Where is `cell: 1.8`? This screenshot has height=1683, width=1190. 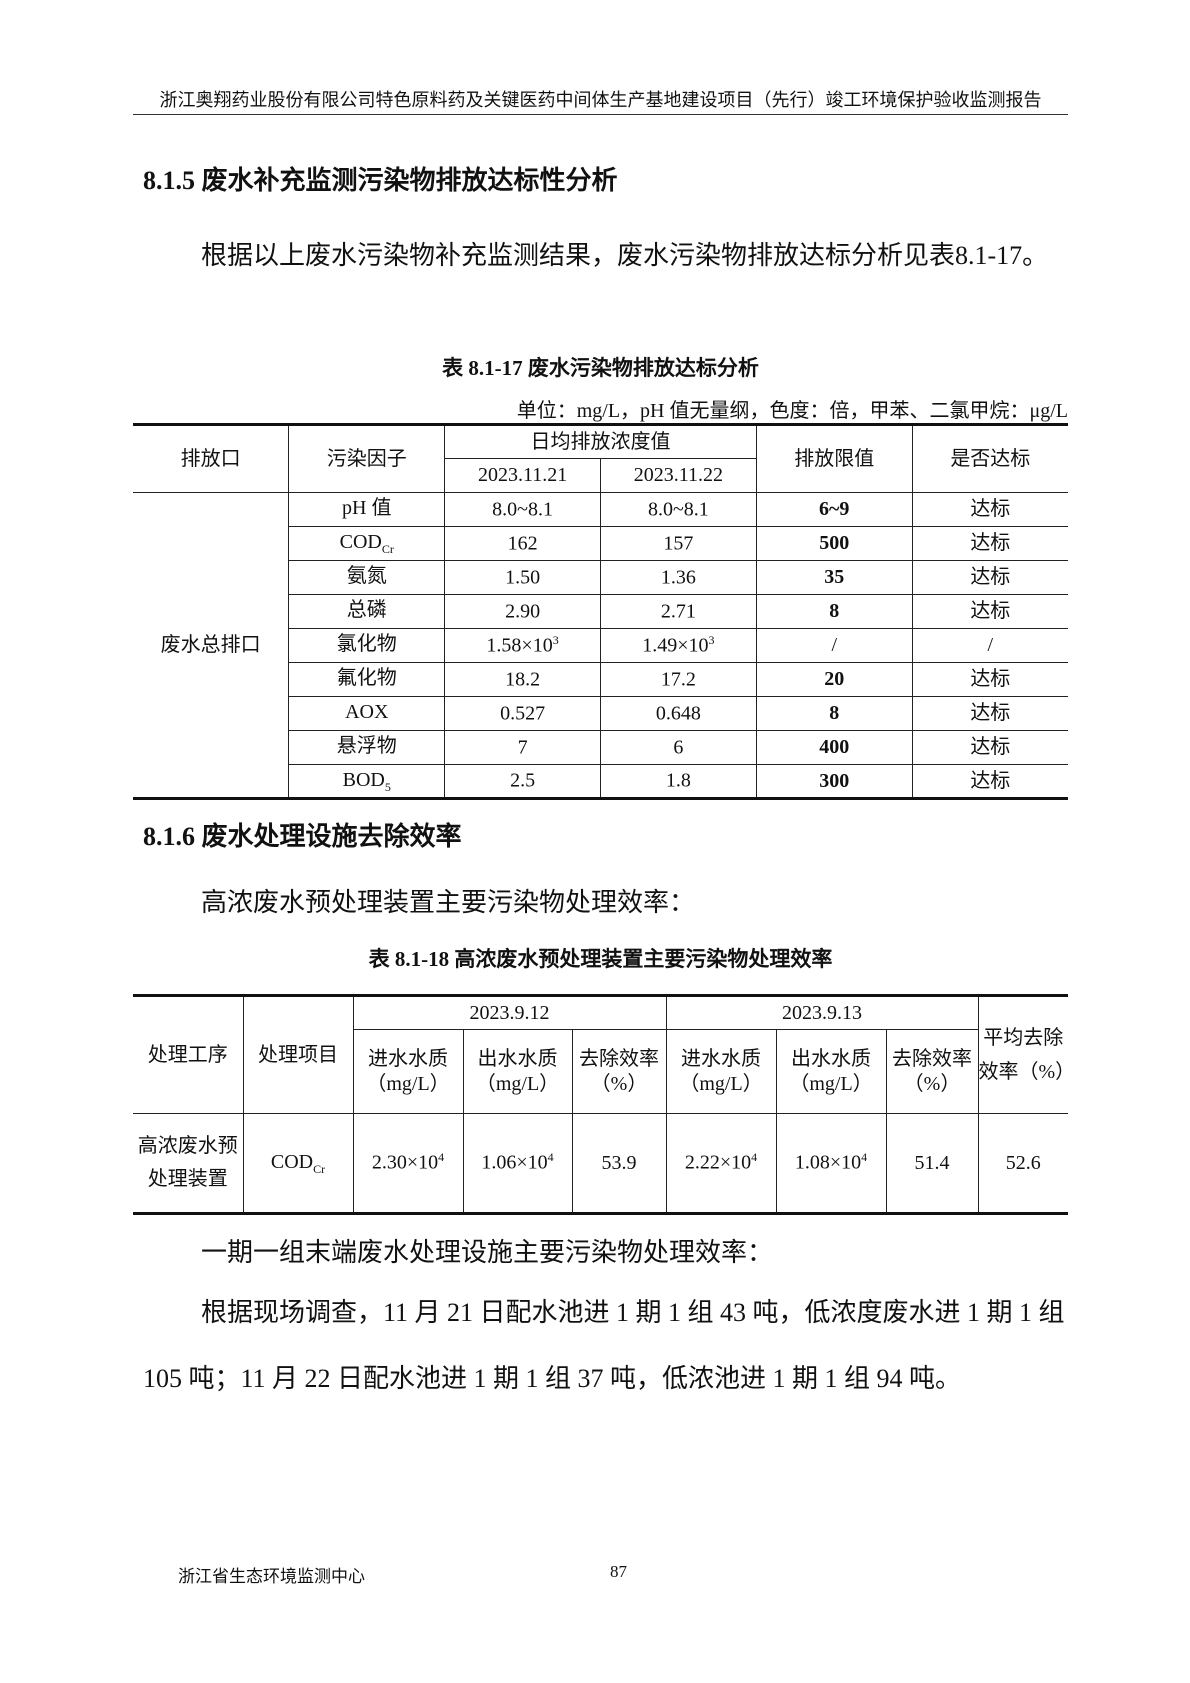
cell: 1.8 is located at coordinates (678, 781).